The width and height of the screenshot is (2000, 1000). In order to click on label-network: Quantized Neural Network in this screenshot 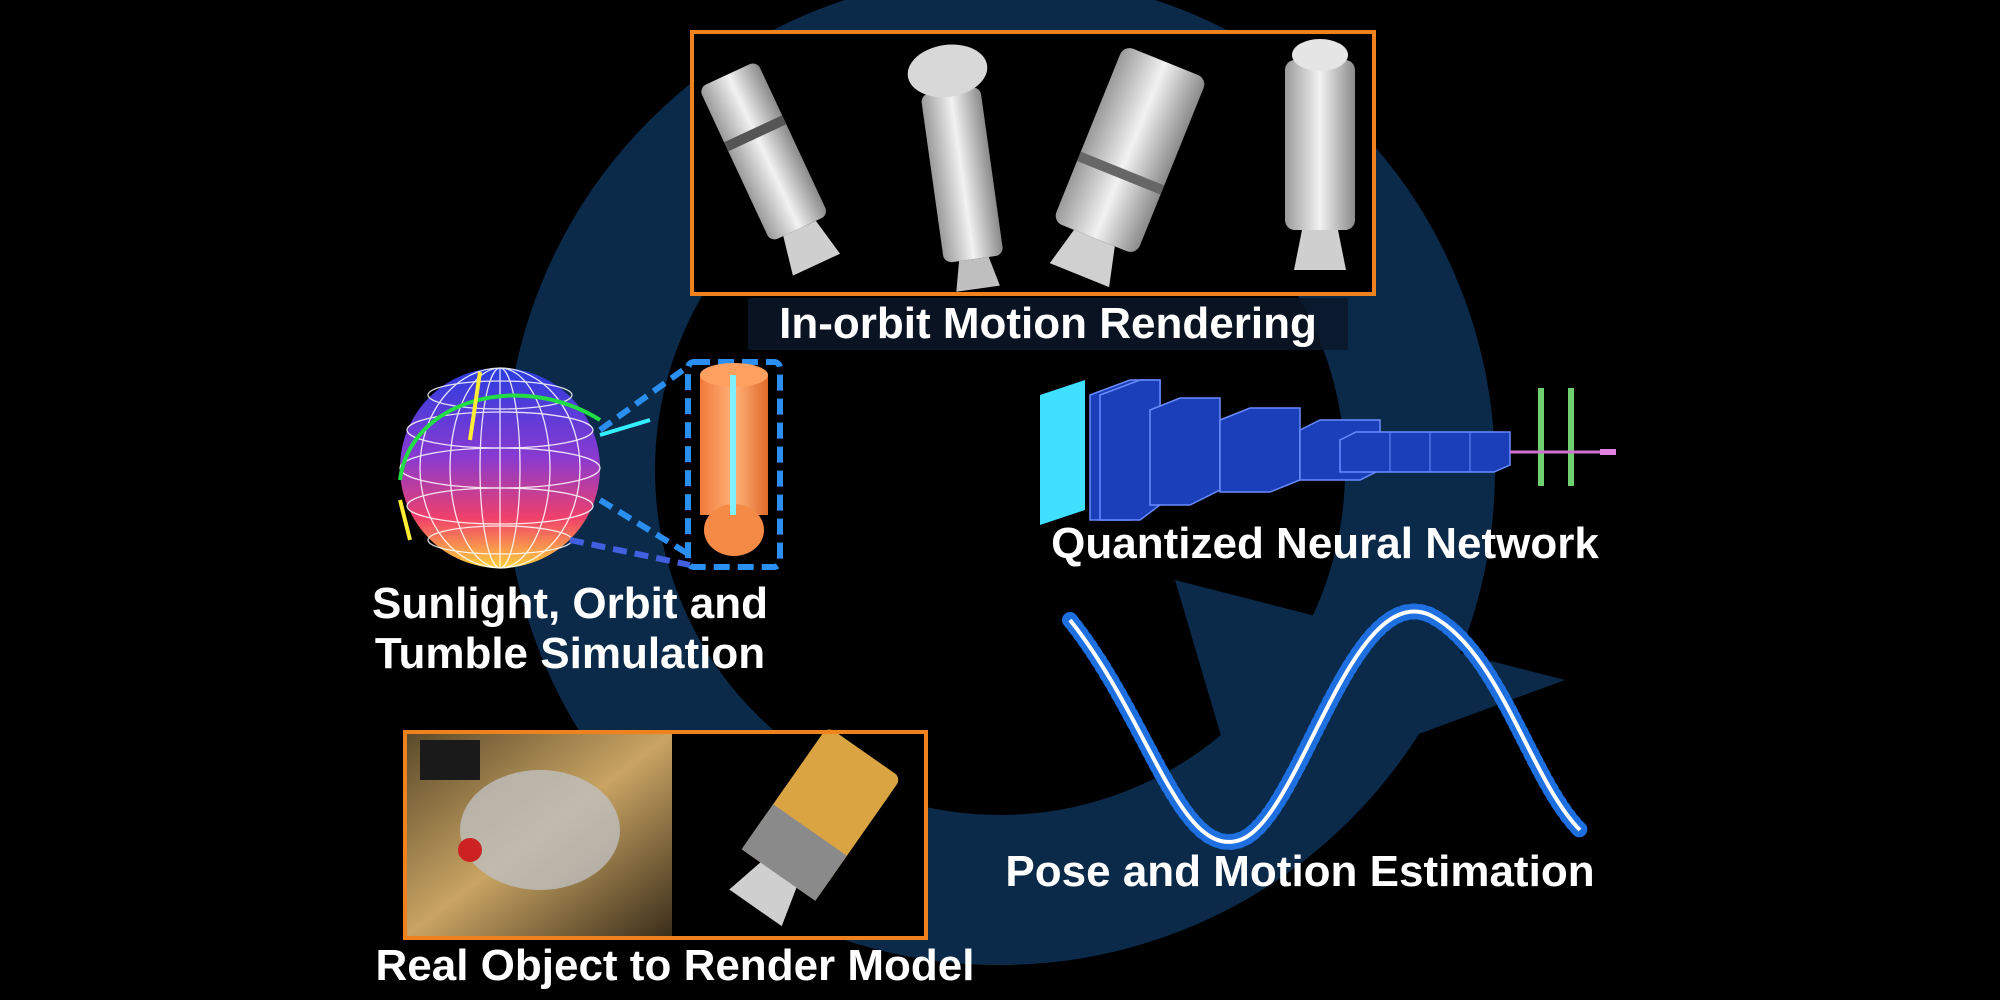, I will do `click(1325, 543)`.